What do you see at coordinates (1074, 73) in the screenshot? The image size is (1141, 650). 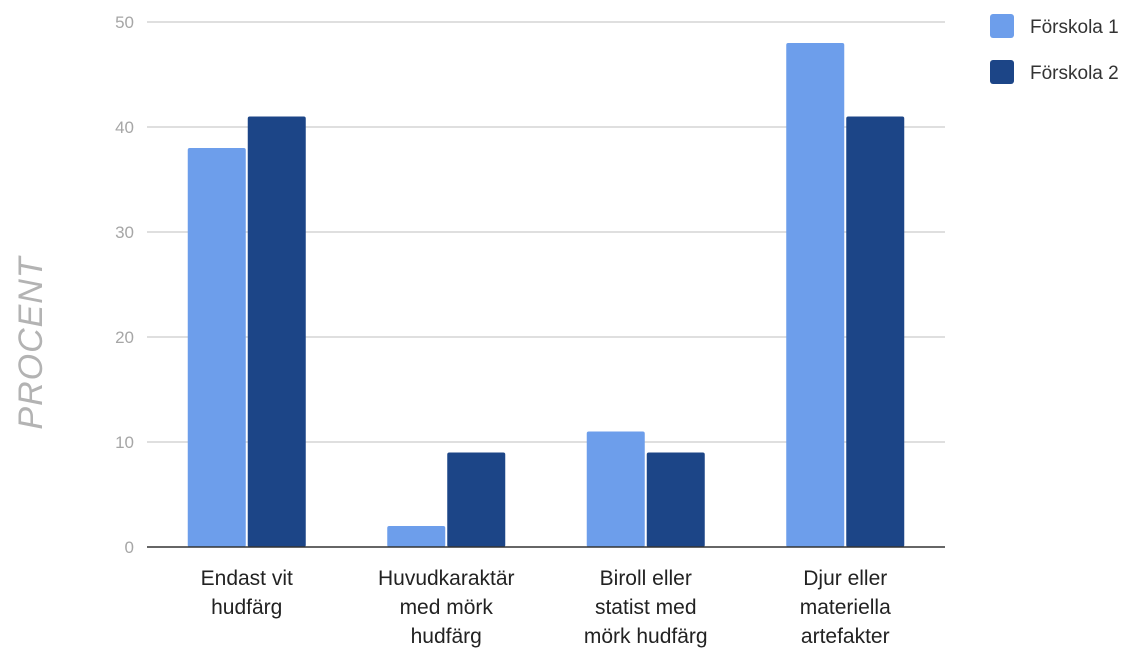 I see `legend-label: Förskola 2` at bounding box center [1074, 73].